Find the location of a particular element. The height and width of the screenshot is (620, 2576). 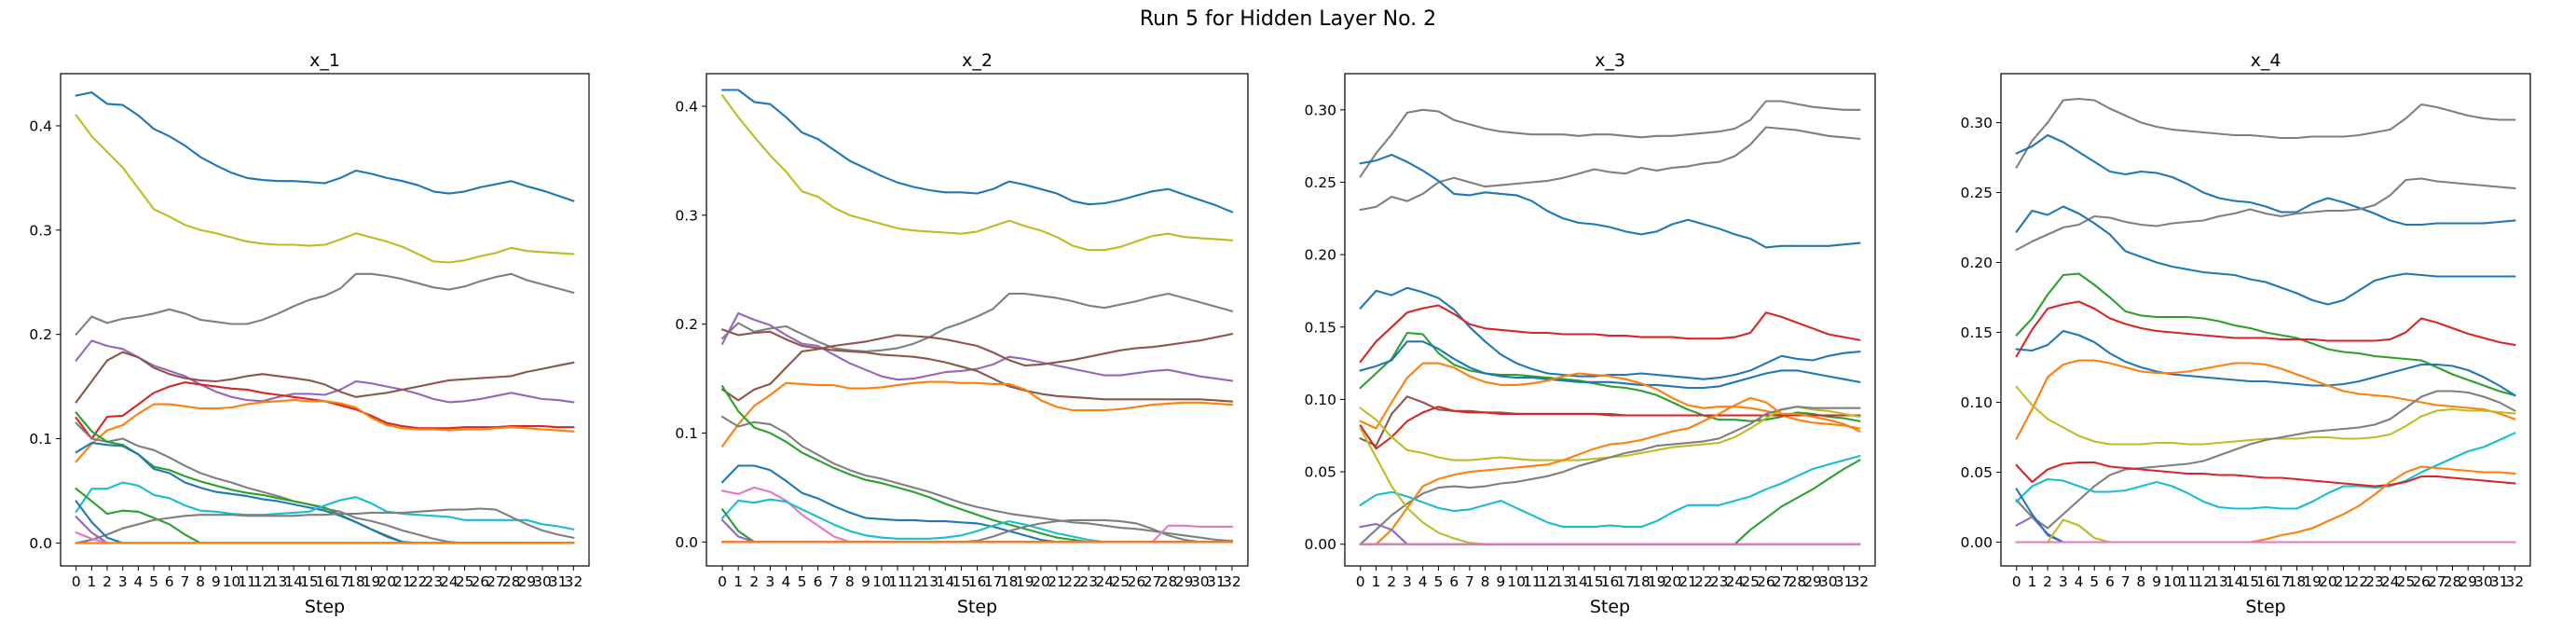

x-tick-label: 15 is located at coordinates (1594, 581).